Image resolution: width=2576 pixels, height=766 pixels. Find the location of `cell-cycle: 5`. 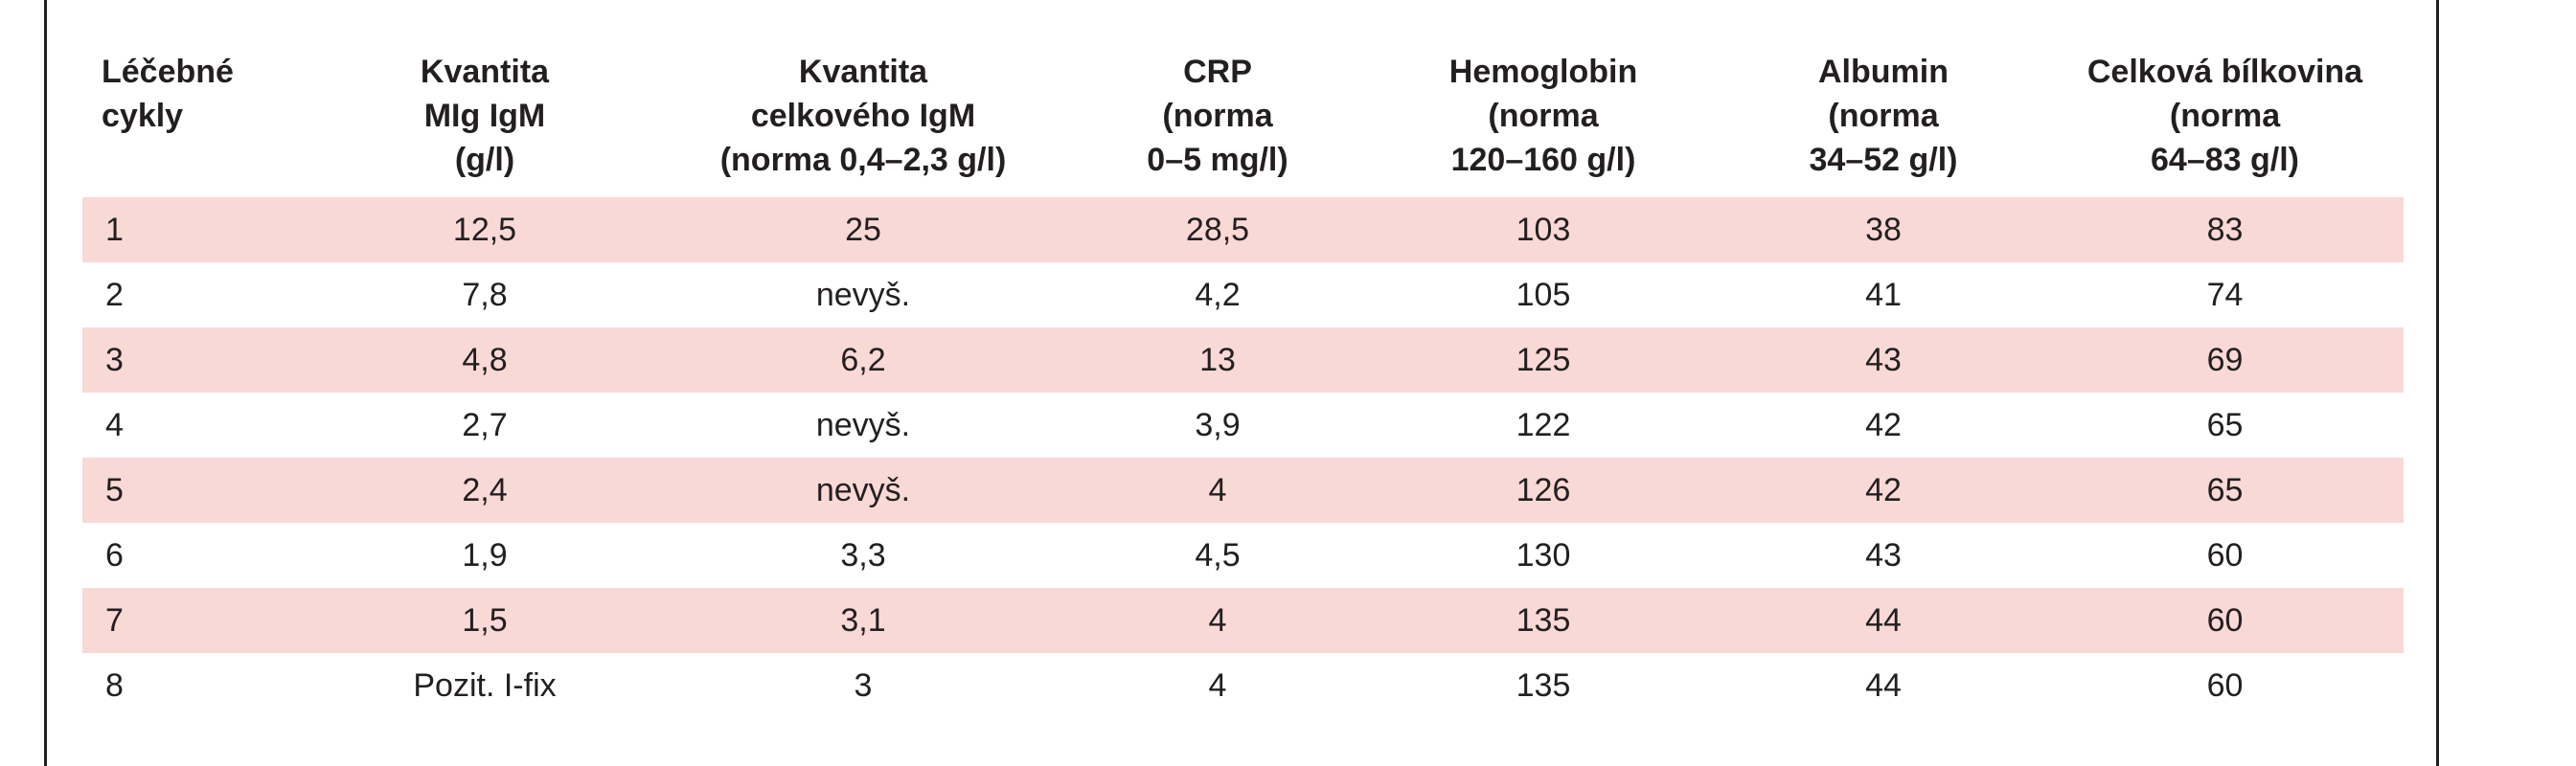

cell-cycle: 5 is located at coordinates (197, 491).